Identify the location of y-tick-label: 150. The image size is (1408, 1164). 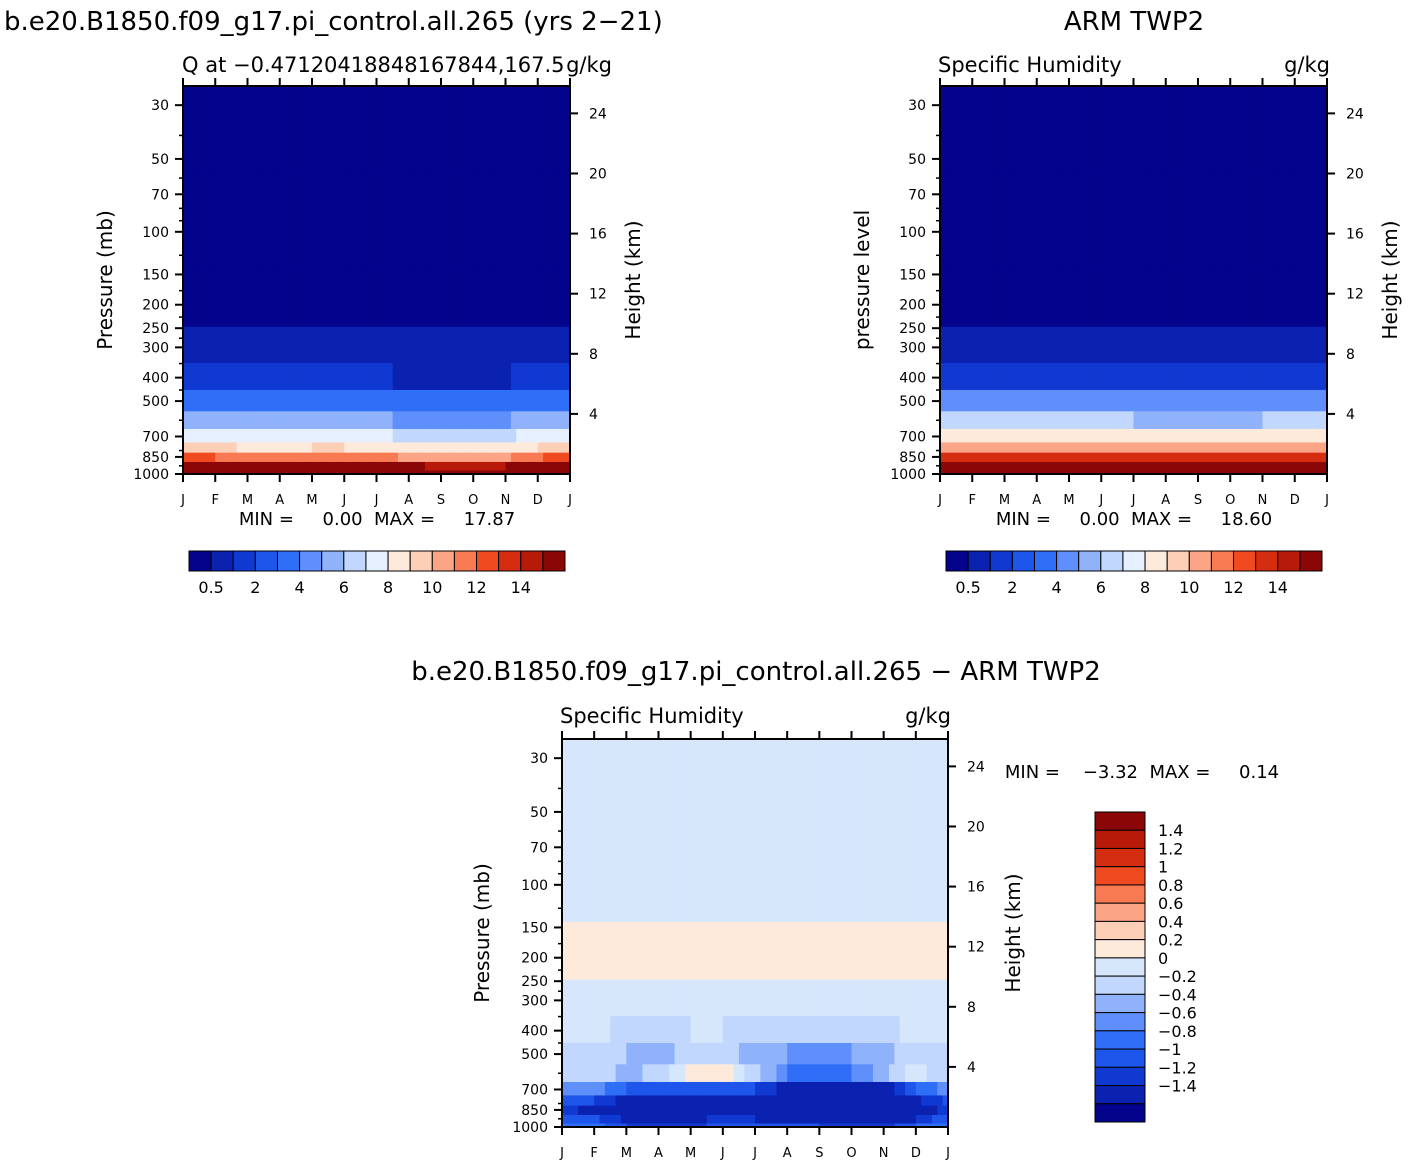
(155, 275).